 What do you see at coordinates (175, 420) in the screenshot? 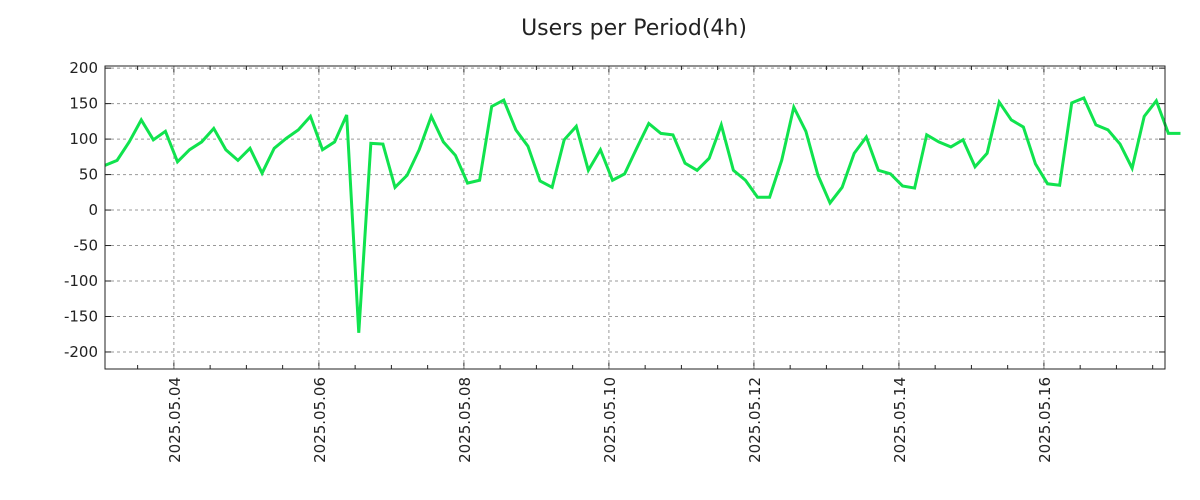
I see `x-tick-label: 2025.05.04` at bounding box center [175, 420].